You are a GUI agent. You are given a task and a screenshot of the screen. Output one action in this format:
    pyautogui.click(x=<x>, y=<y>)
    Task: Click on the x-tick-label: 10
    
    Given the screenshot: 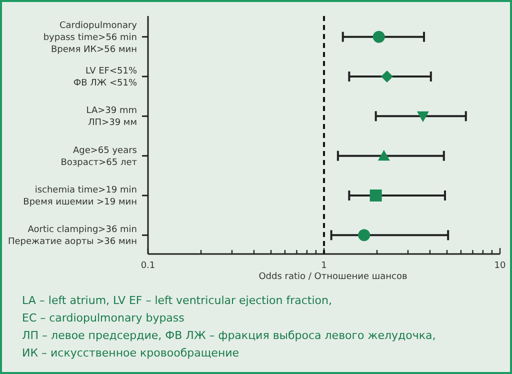 What is the action you would take?
    pyautogui.click(x=500, y=266)
    